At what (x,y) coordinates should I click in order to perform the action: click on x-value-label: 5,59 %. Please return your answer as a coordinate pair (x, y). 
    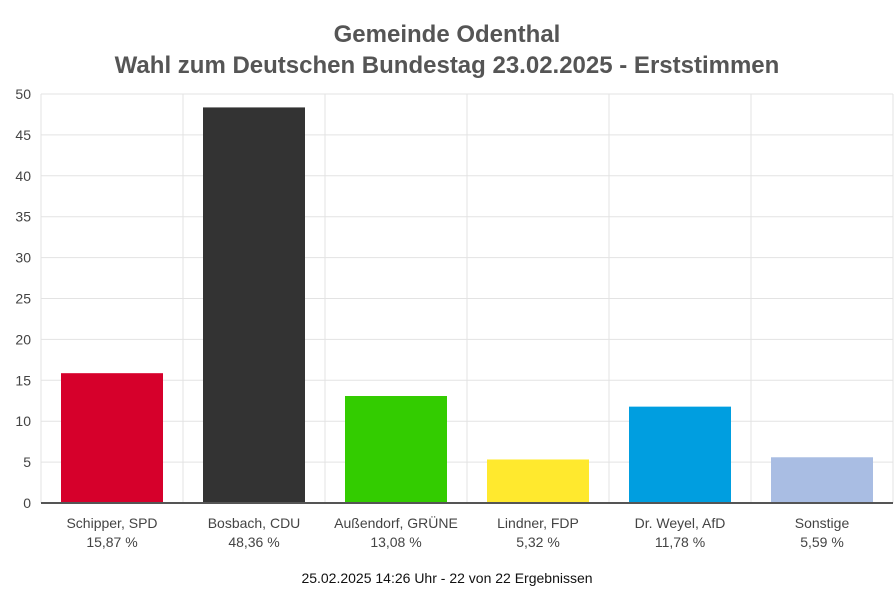
    Looking at the image, I should click on (822, 542).